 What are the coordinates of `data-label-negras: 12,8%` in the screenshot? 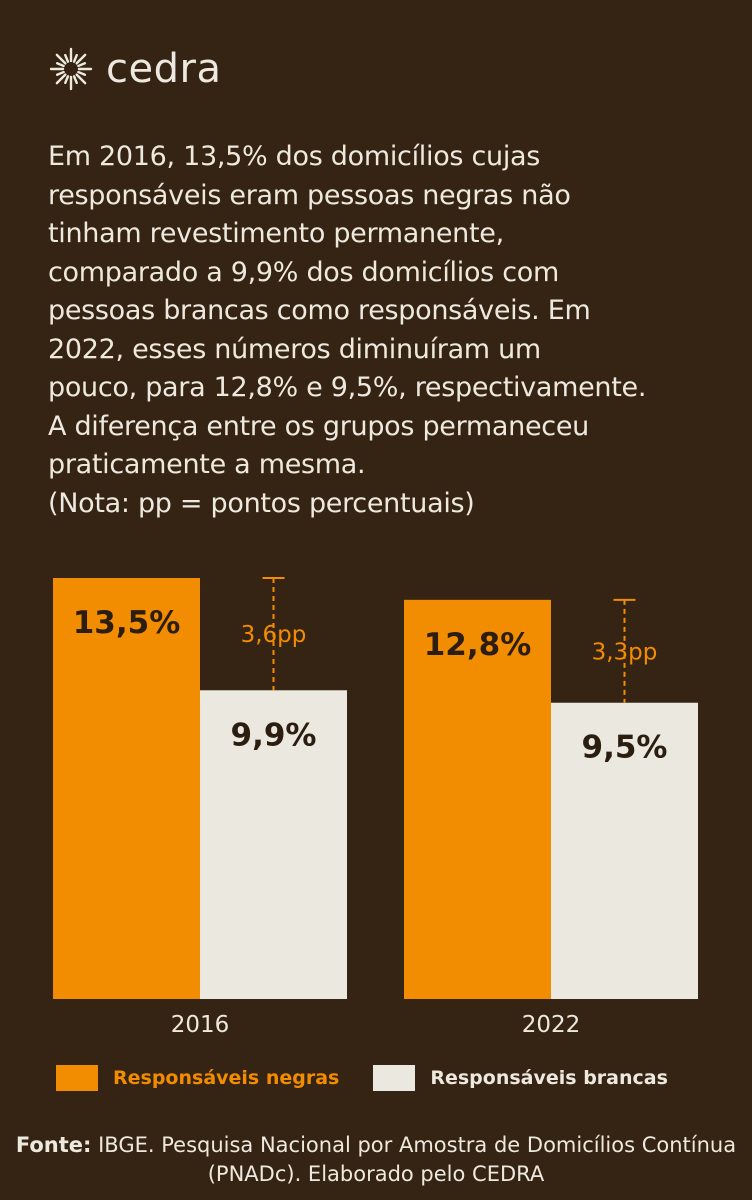 It's located at (478, 645).